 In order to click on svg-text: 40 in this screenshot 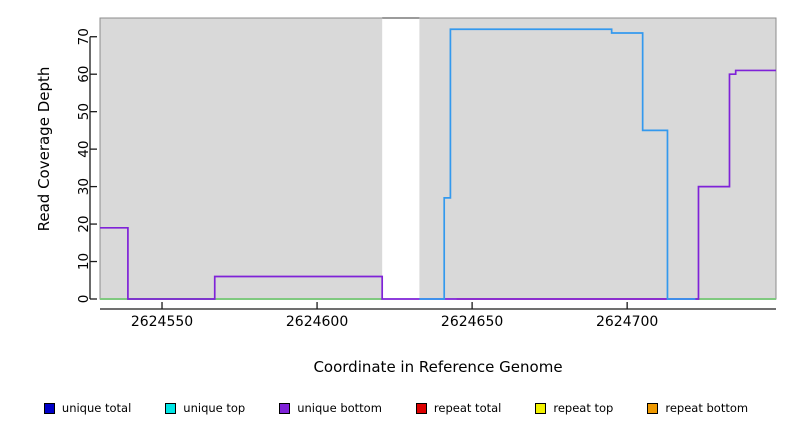, I will do `click(84, 149)`.